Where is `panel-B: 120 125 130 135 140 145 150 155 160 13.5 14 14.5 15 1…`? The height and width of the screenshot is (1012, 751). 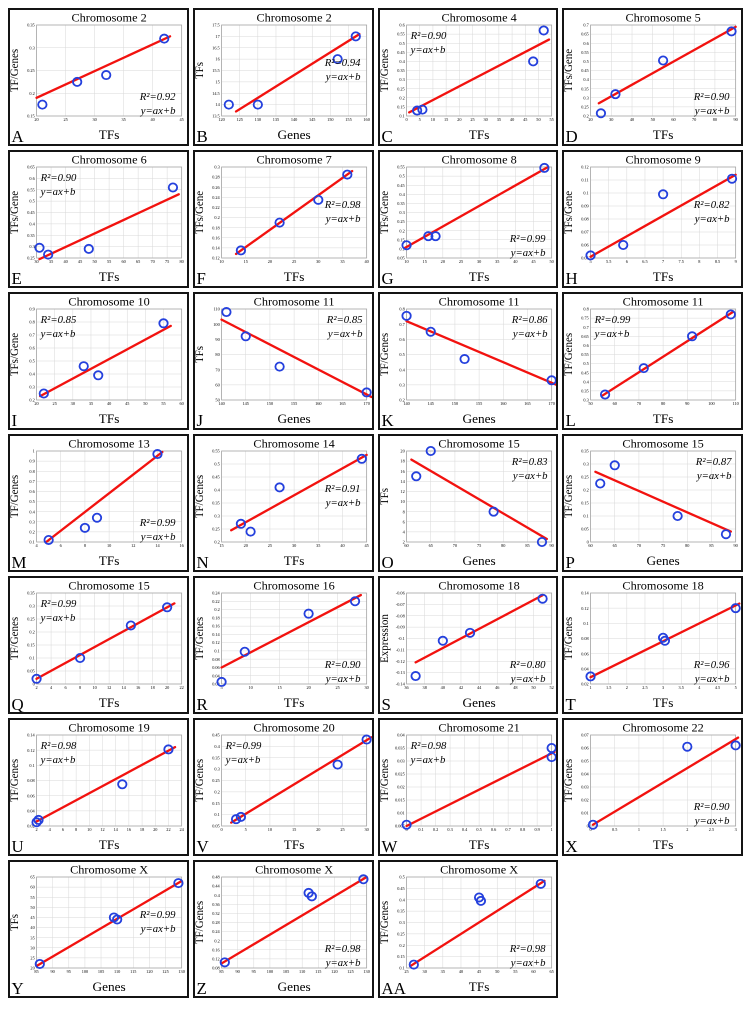 panel-B: 120 125 130 135 140 145 150 155 160 13.5 14 14.5 15 1… is located at coordinates (283, 77).